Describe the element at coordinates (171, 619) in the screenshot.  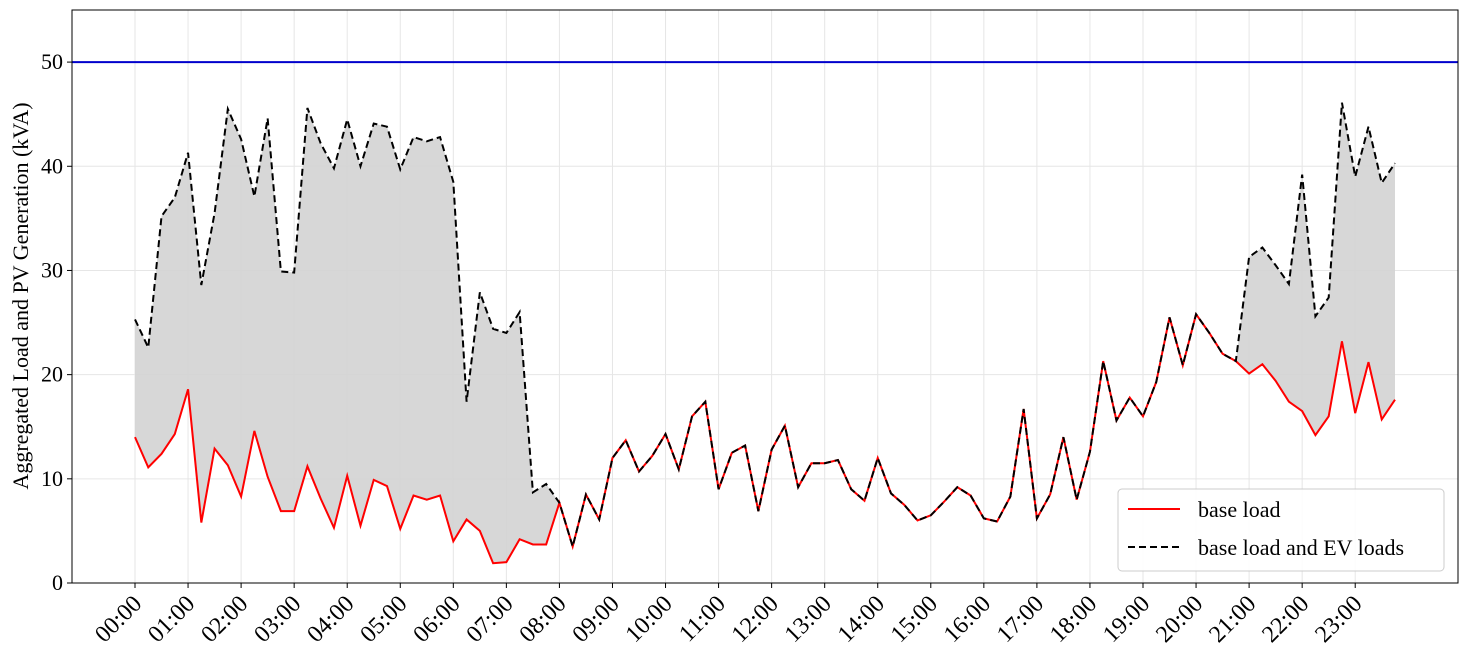
I see `x-tick-label: 01:00` at that location.